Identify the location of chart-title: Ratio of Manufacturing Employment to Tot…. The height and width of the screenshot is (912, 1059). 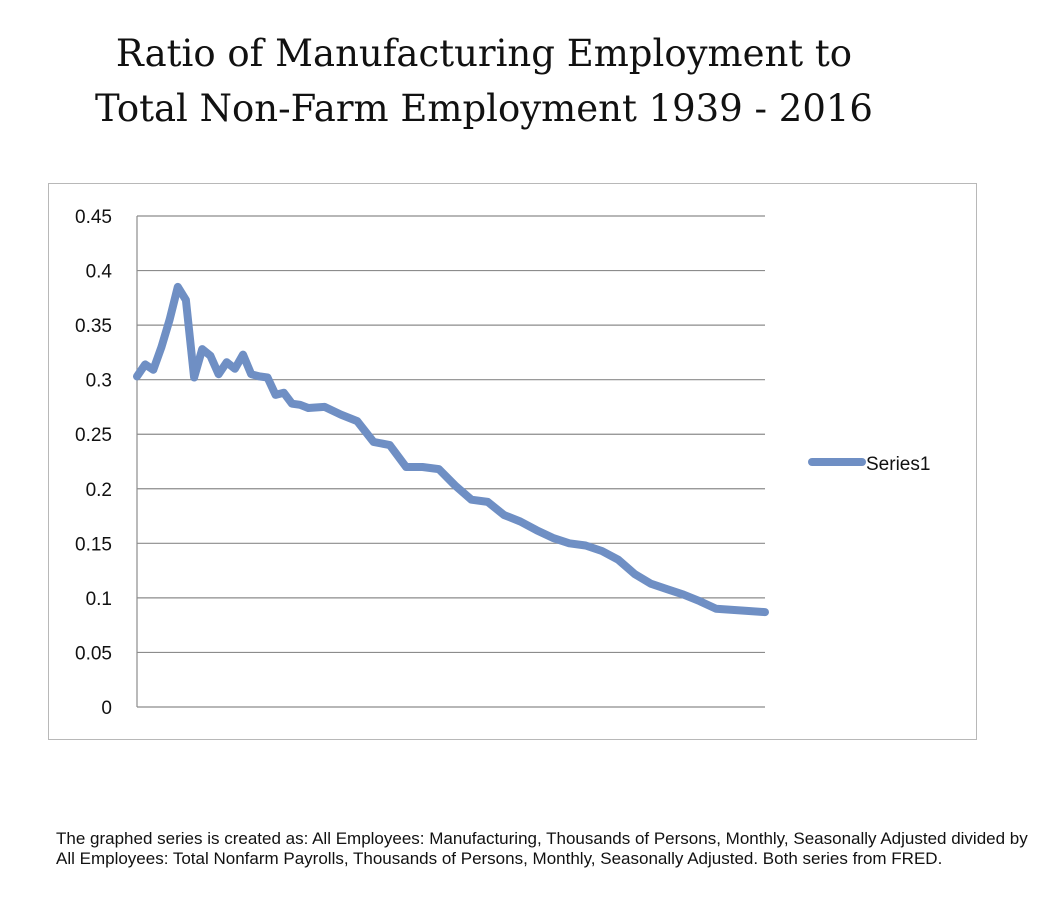
(484, 81).